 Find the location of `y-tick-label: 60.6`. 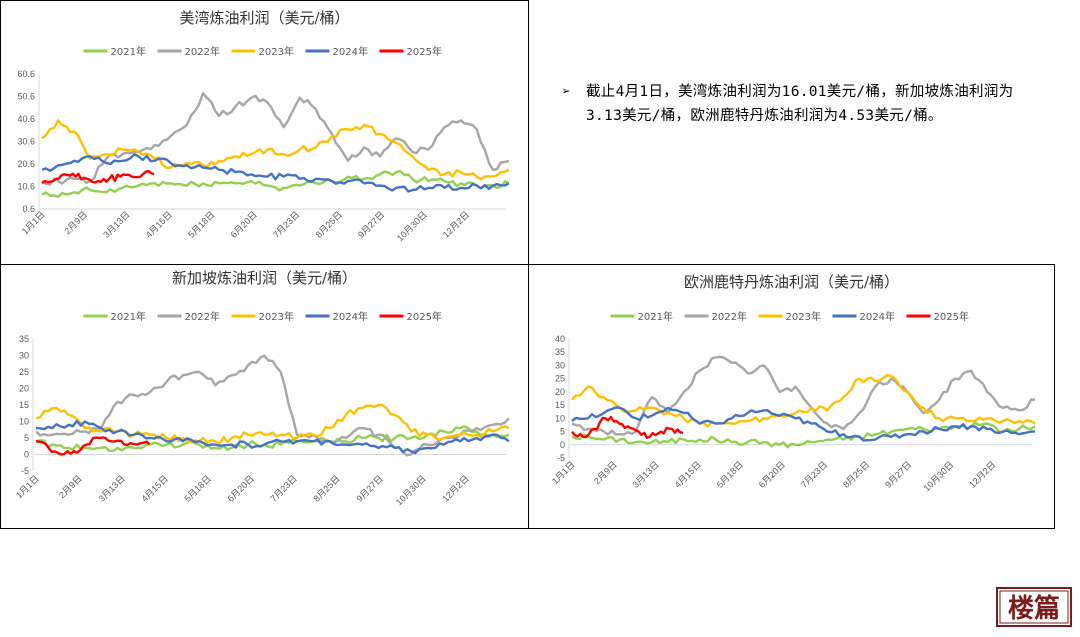

y-tick-label: 60.6 is located at coordinates (26, 74).